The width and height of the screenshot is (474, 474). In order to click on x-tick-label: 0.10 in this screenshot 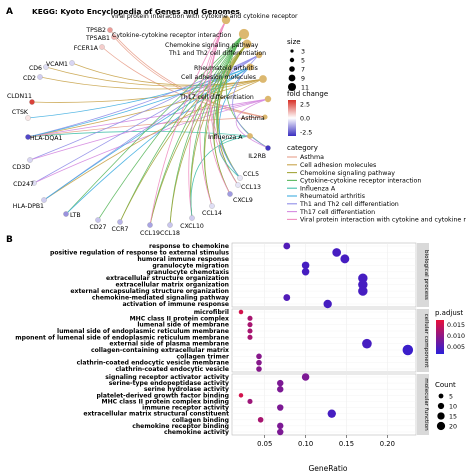, I will do `click(305, 444)`.